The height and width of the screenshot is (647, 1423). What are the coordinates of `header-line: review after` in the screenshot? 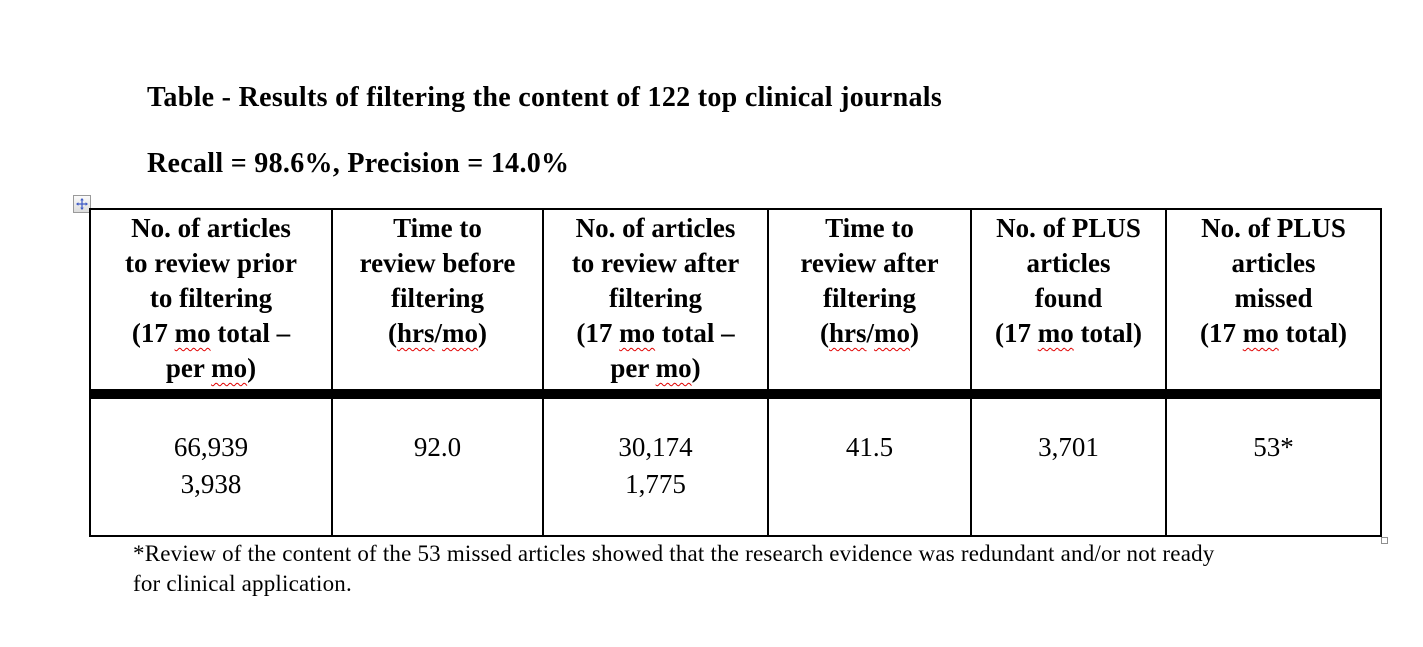 It's located at (869, 263).